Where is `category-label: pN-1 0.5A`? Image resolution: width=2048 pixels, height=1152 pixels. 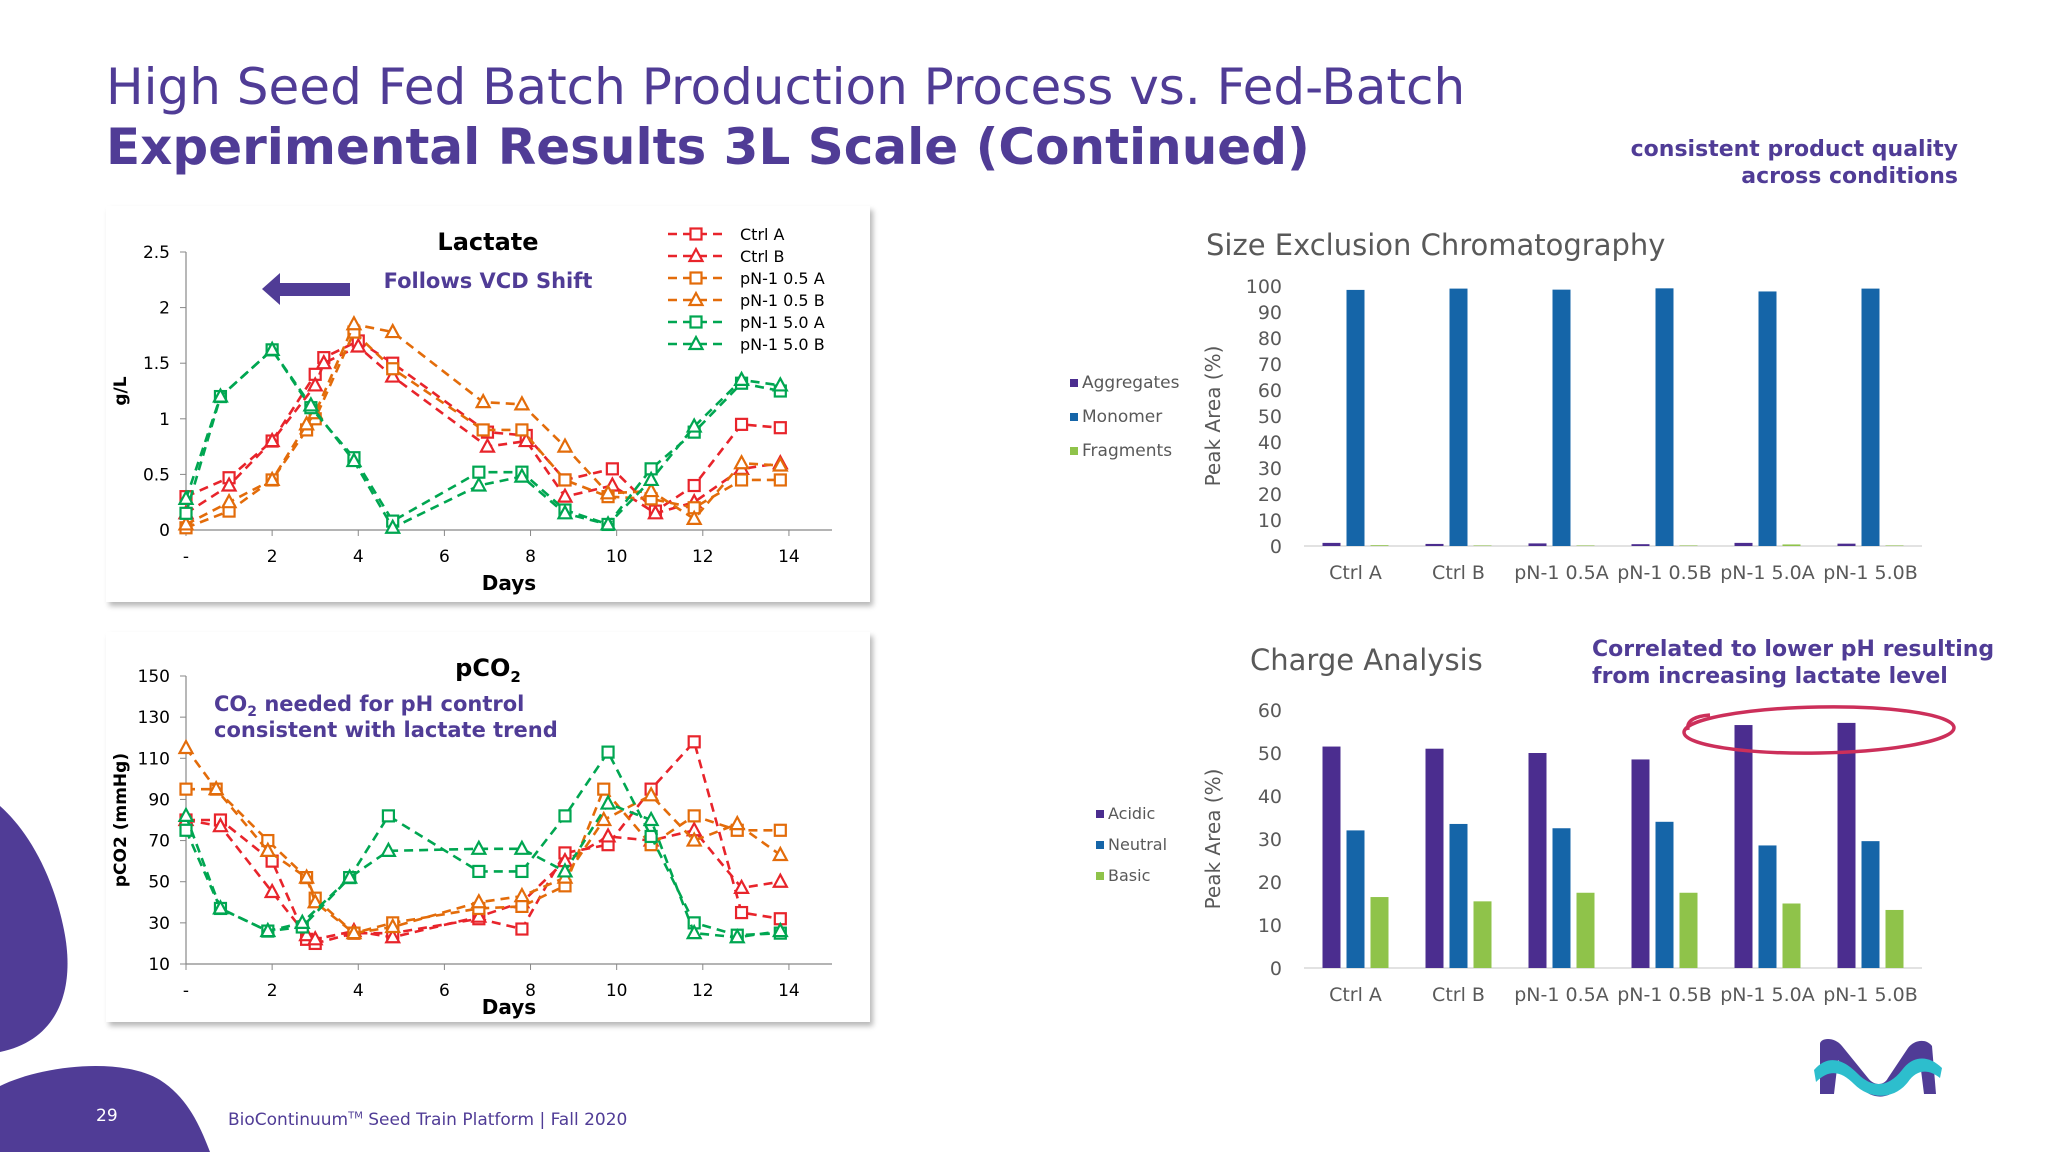
category-label: pN-1 0.5A is located at coordinates (1561, 995).